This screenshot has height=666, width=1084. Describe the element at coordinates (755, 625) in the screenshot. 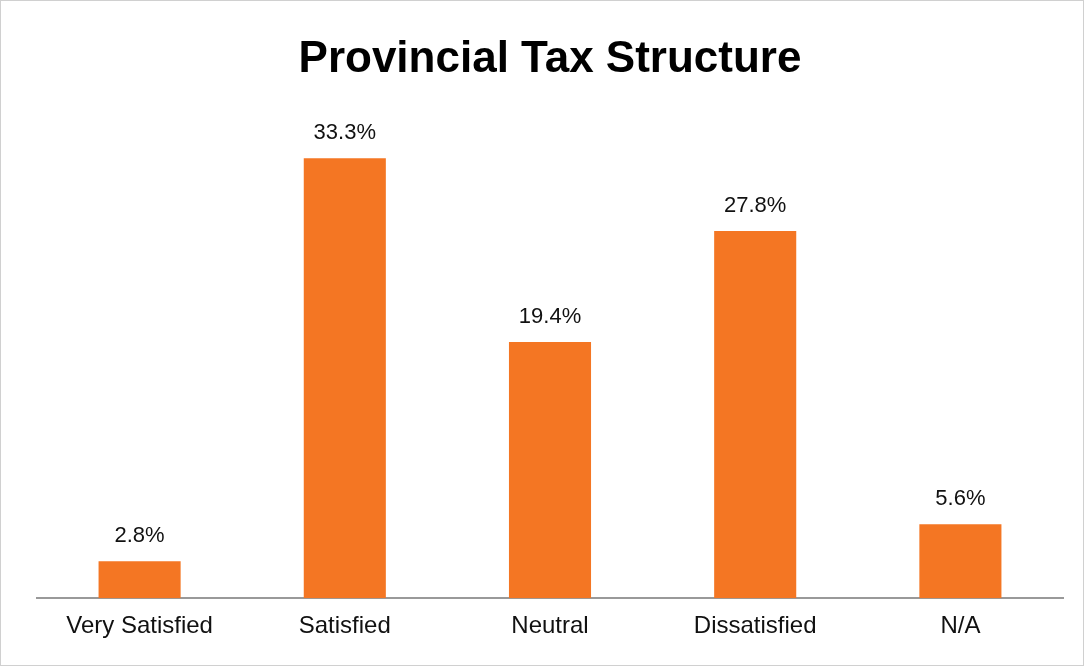

I see `x-tick-label: Dissatisfied` at that location.